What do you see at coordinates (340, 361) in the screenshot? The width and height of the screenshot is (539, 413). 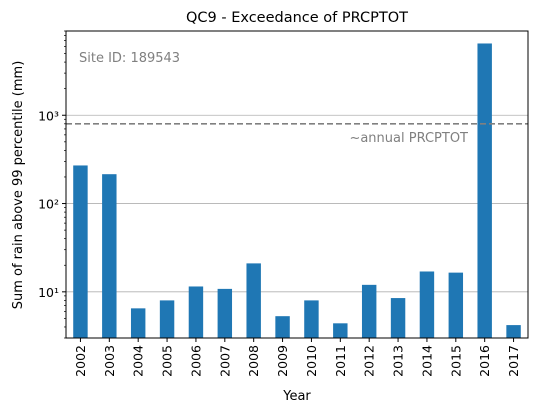 I see `x-tick-label: 2011` at bounding box center [340, 361].